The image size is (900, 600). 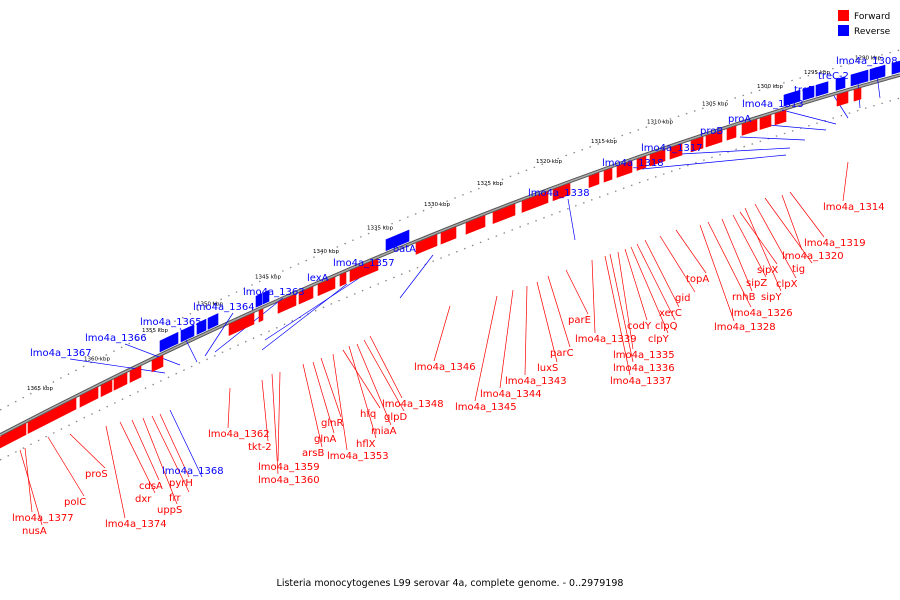 I want to click on forward-gene-cdsa-leader, so click(x=145, y=450).